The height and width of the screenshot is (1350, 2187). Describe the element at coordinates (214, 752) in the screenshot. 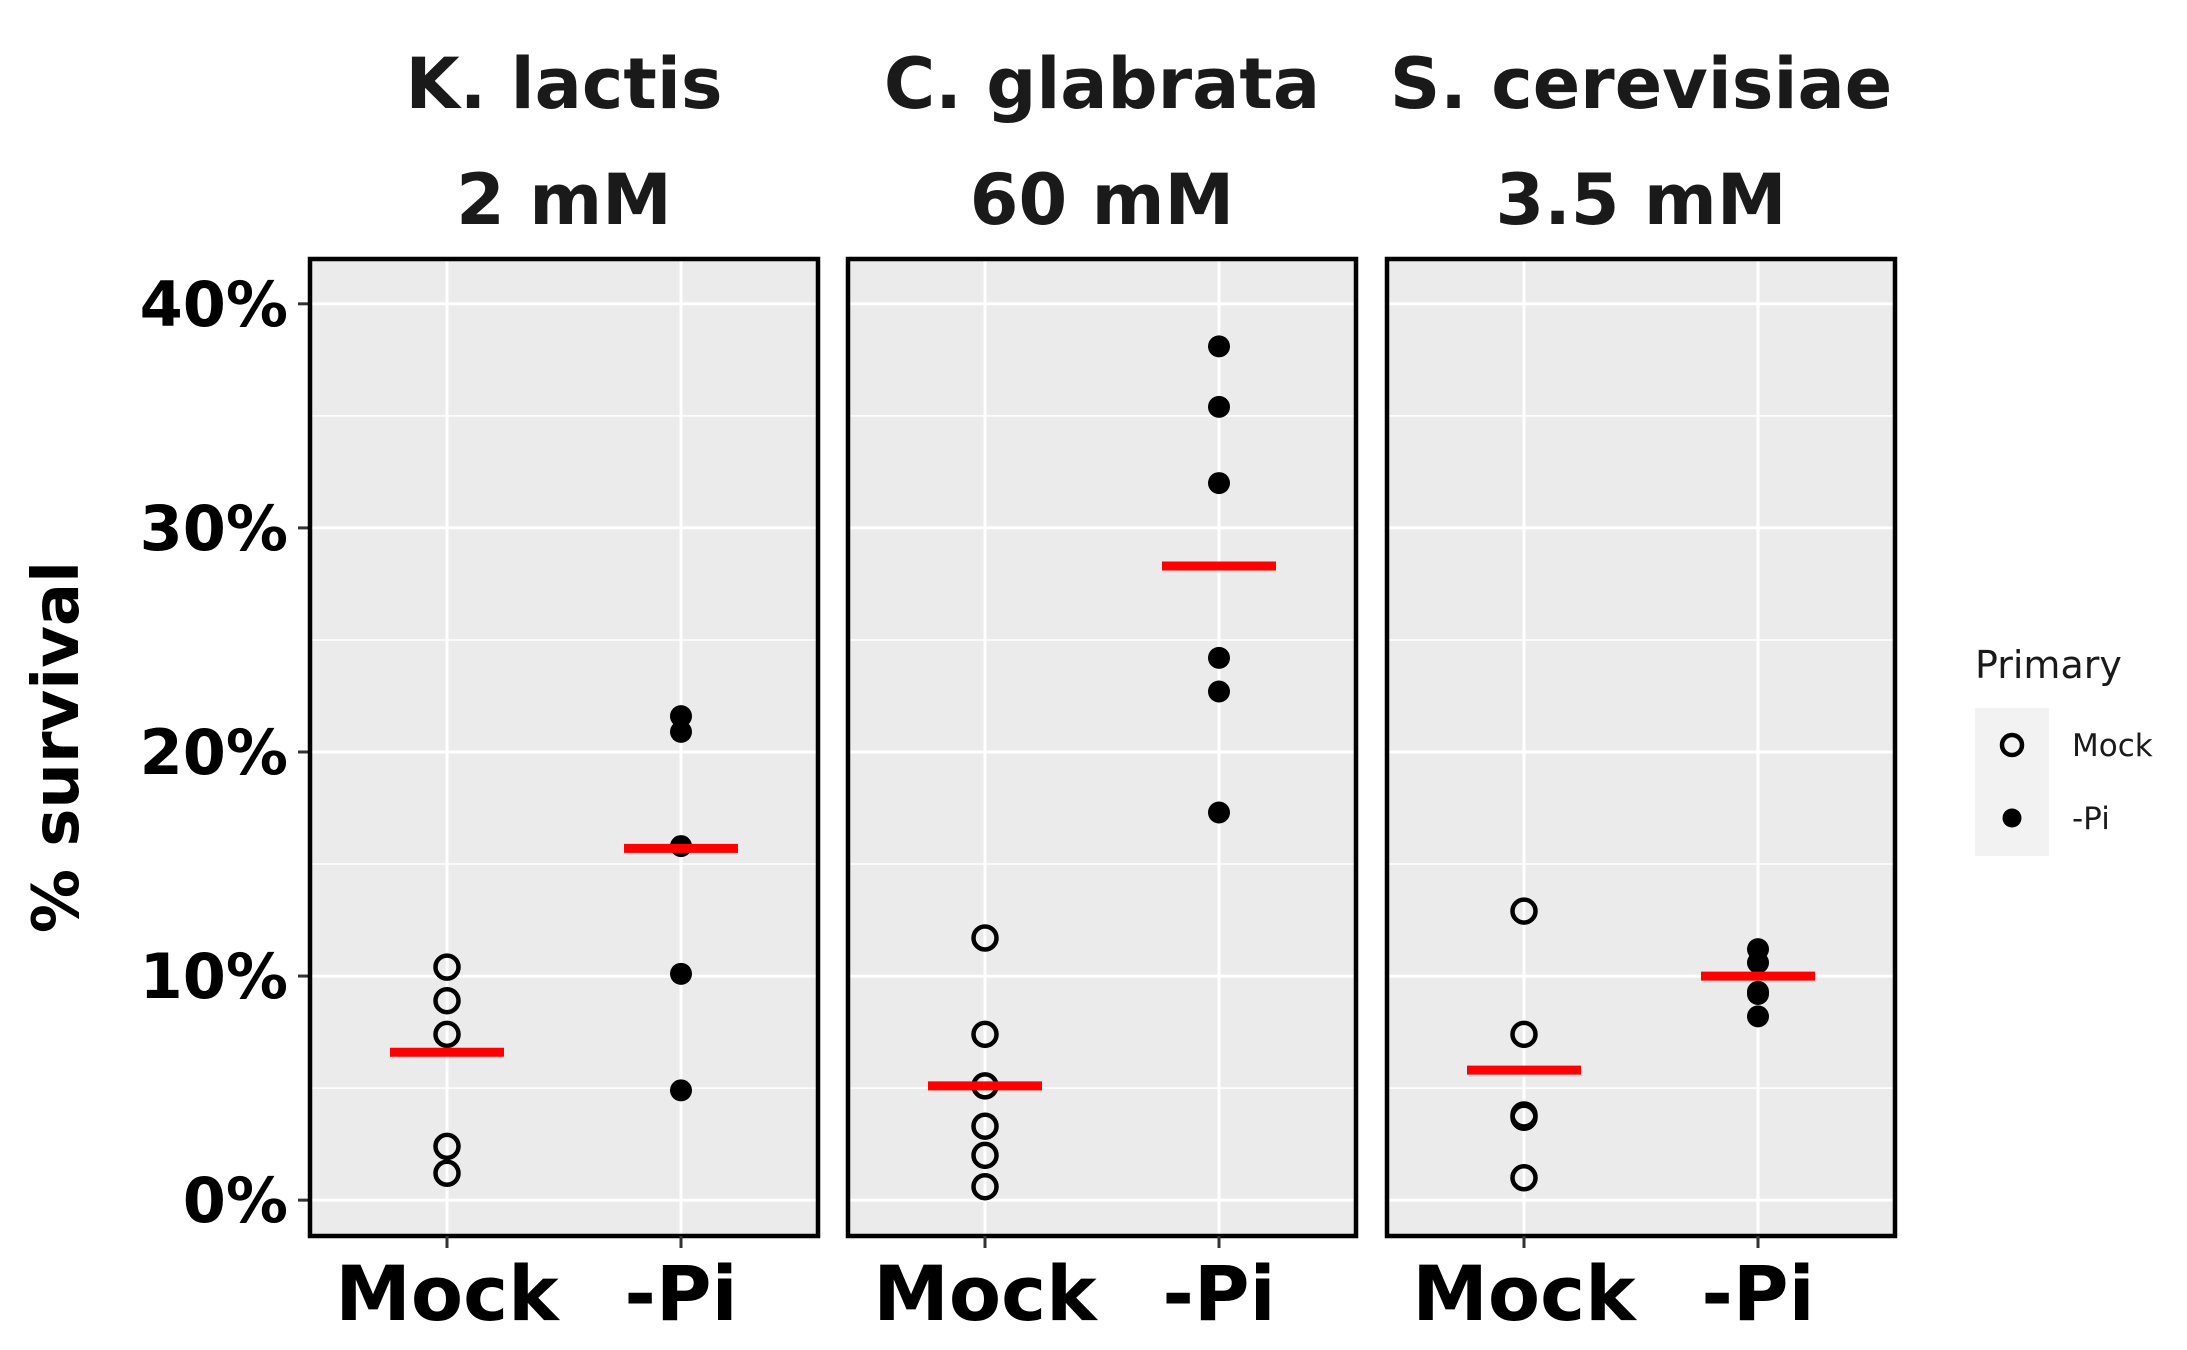

I see `y-tick-label: 20%` at that location.